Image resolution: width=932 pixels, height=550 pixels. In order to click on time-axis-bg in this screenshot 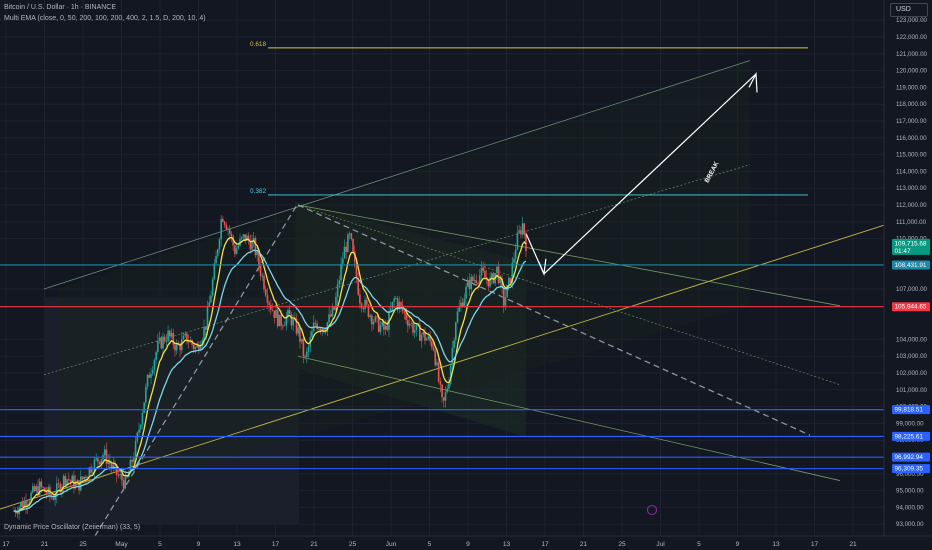, I will do `click(466, 543)`.